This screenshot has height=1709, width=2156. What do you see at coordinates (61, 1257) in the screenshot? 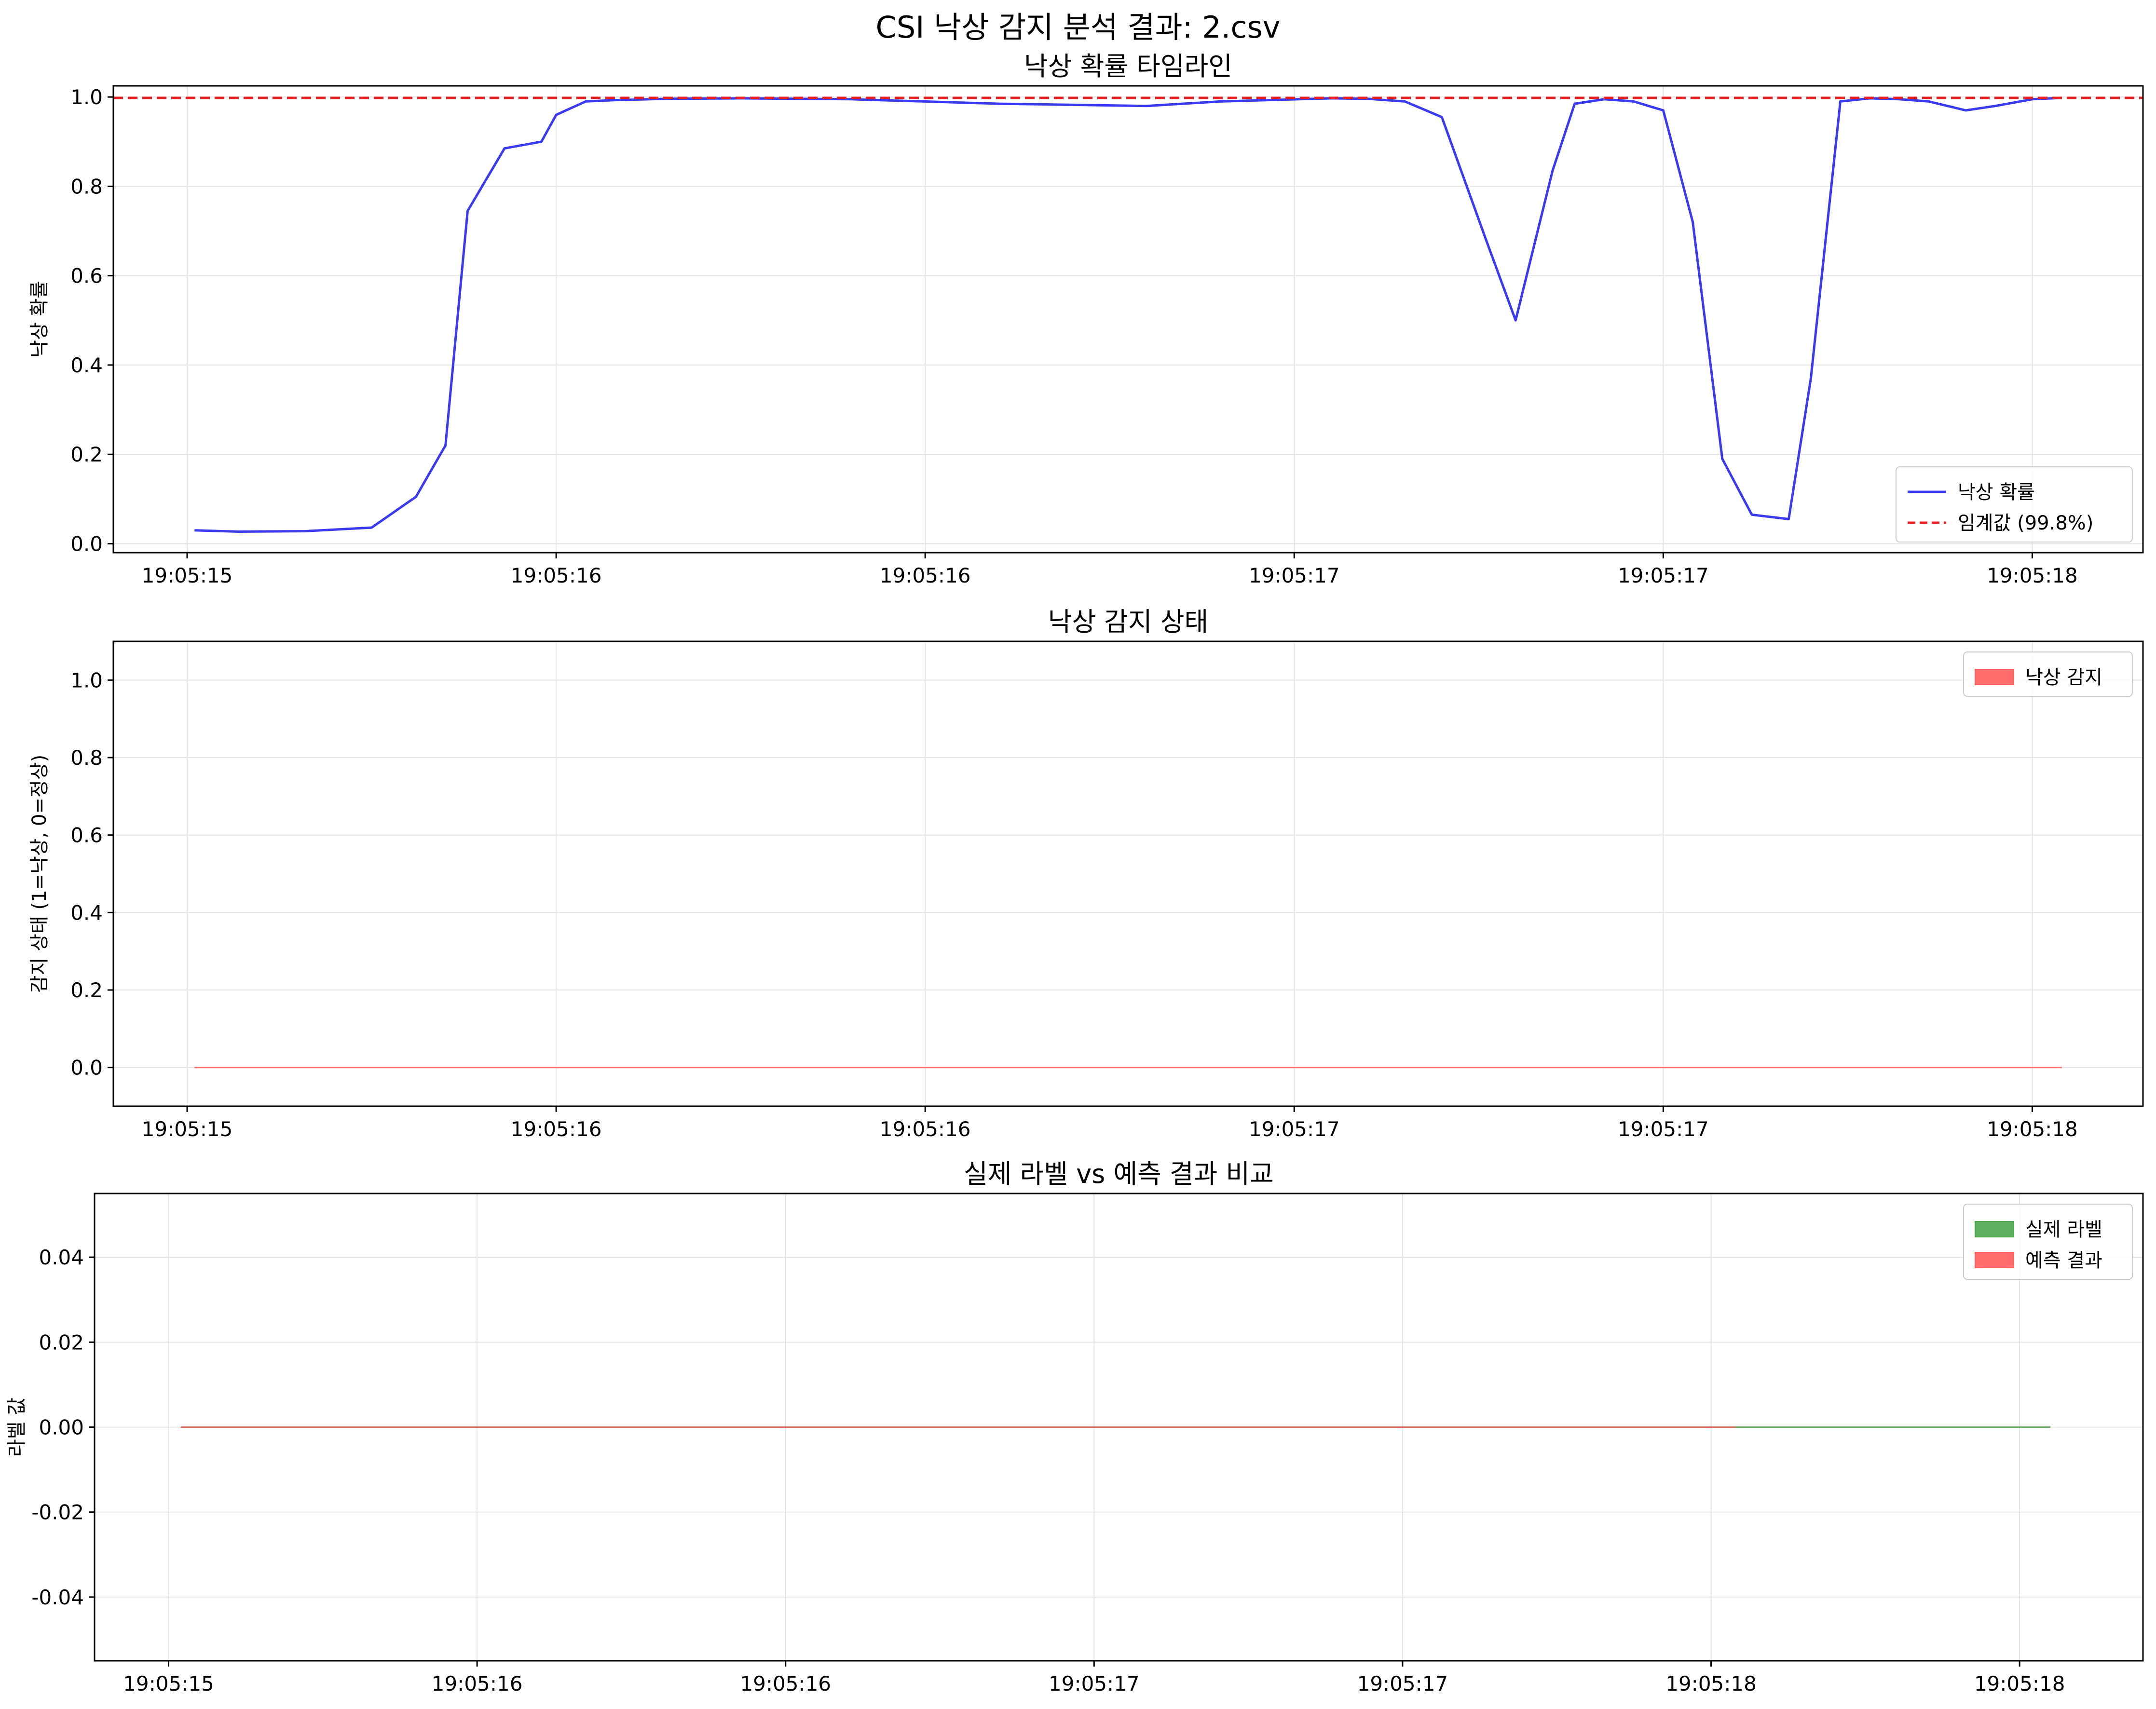
I see `y-tick-label: 0.04` at bounding box center [61, 1257].